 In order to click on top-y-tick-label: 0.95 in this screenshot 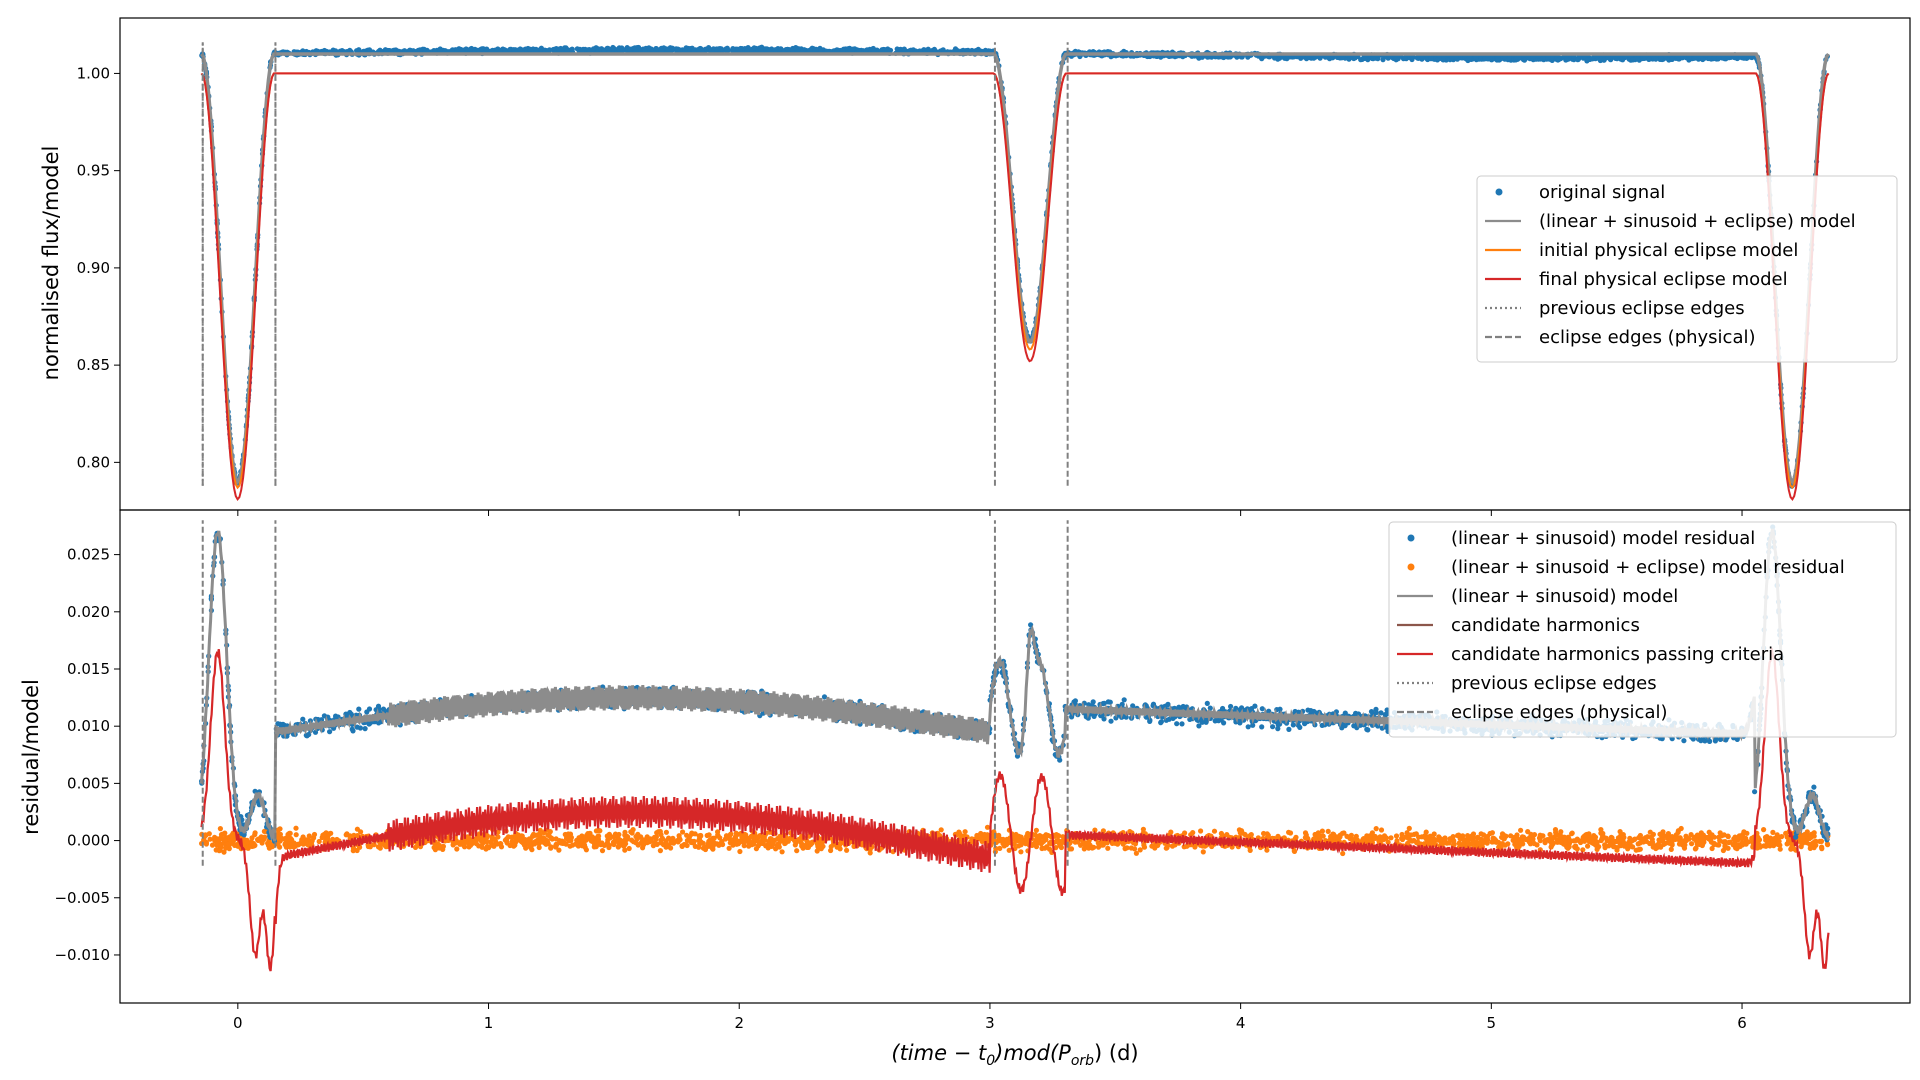, I will do `click(93, 171)`.